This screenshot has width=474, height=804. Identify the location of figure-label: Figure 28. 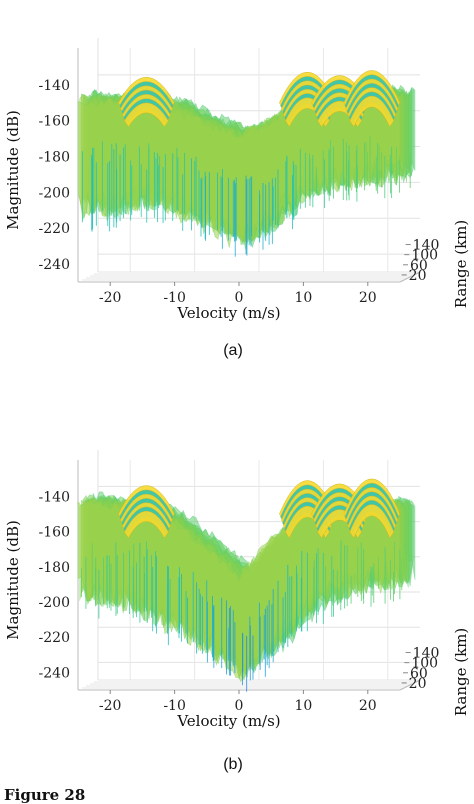
(45, 795).